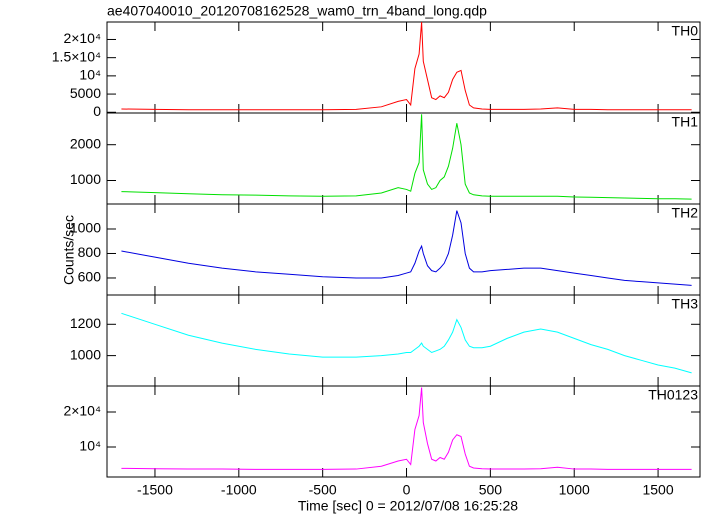 This screenshot has height=516, width=717. I want to click on panel-label: TH1, so click(685, 122).